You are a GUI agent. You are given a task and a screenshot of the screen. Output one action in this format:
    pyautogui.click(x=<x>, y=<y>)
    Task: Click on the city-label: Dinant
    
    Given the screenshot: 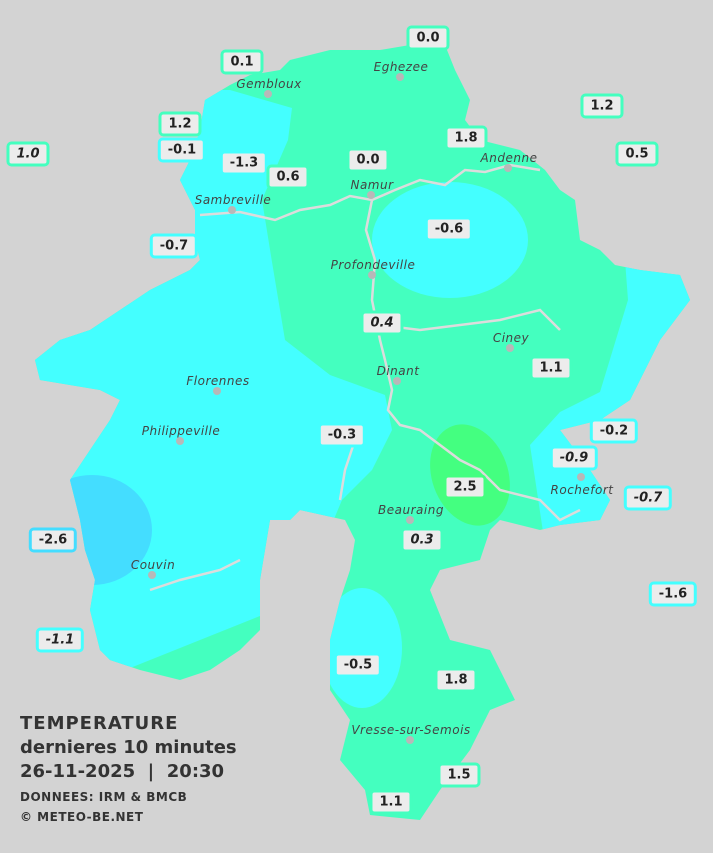 What is the action you would take?
    pyautogui.click(x=398, y=371)
    